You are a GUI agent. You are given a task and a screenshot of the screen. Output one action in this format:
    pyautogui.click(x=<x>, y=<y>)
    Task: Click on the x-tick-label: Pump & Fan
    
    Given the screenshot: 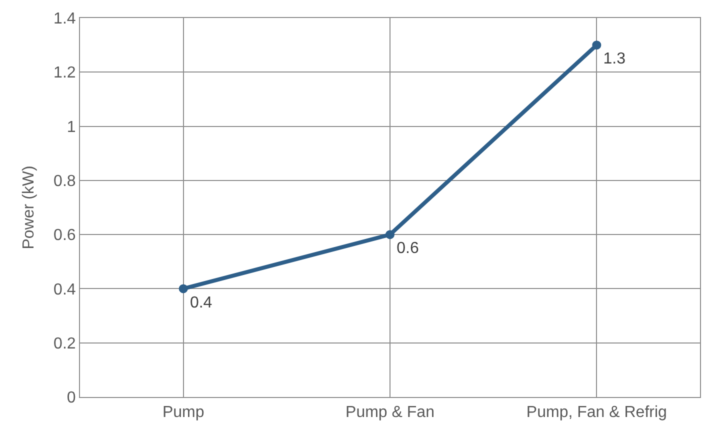 What is the action you would take?
    pyautogui.click(x=390, y=413)
    